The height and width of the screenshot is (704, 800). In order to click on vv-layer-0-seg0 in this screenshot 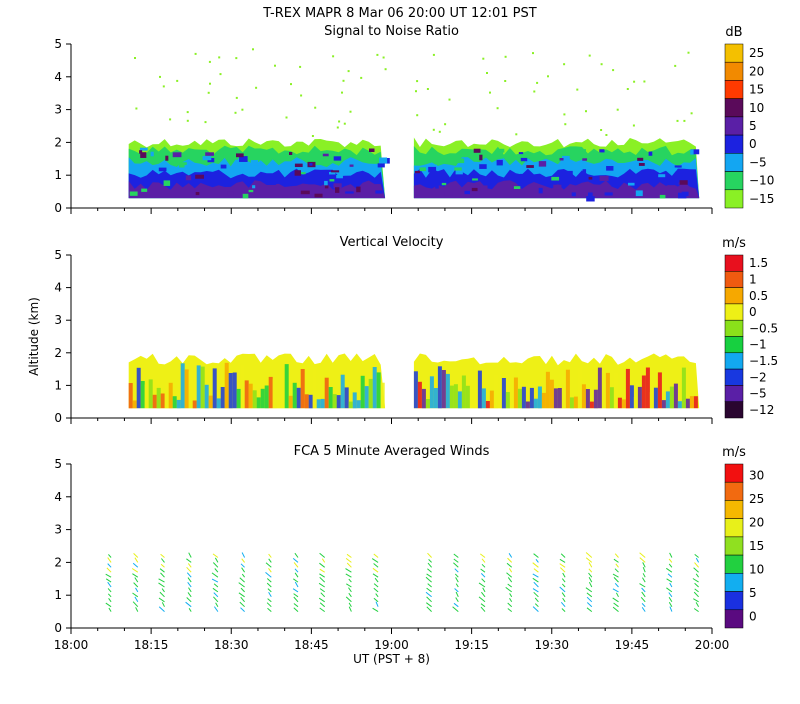, I will do `click(257, 381)`.